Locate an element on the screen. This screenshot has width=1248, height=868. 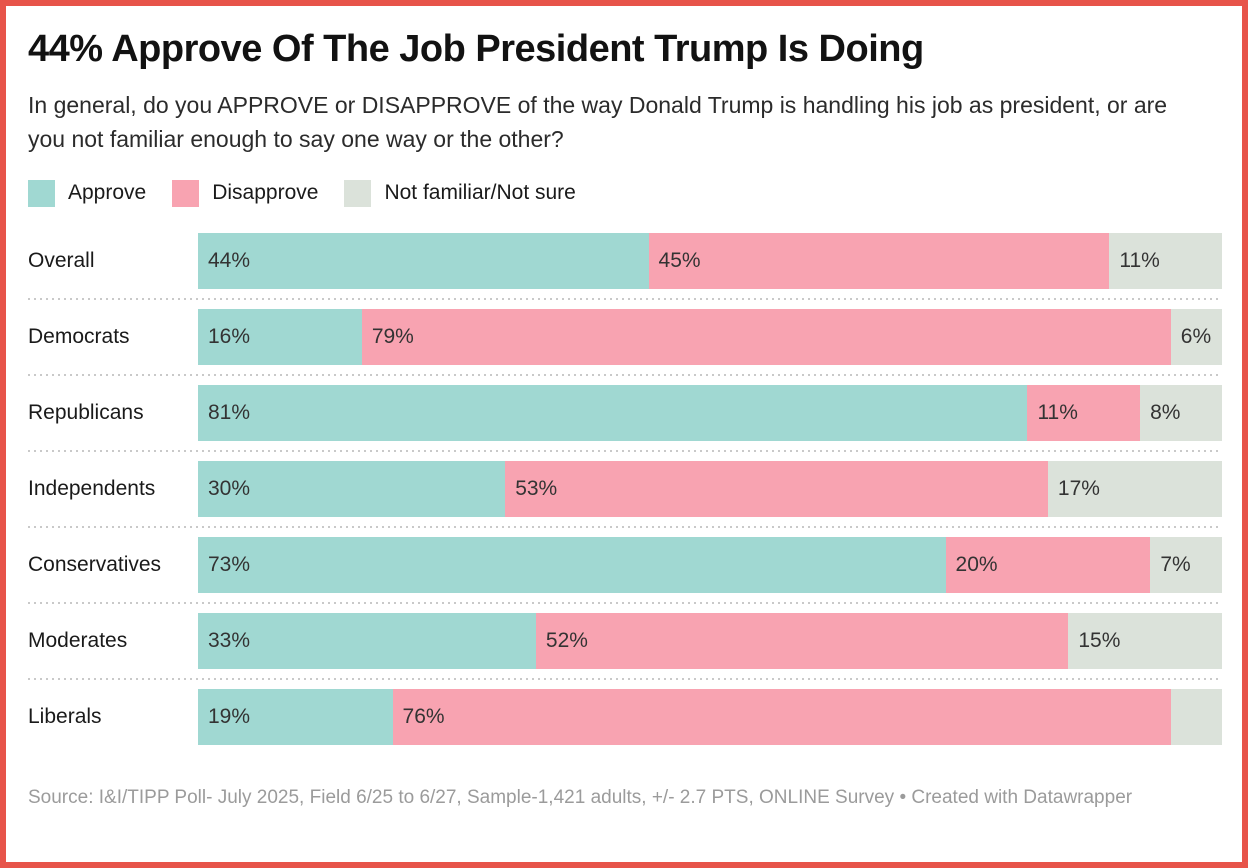
bar-segment-not-familiar-not-sure is located at coordinates (1196, 716).